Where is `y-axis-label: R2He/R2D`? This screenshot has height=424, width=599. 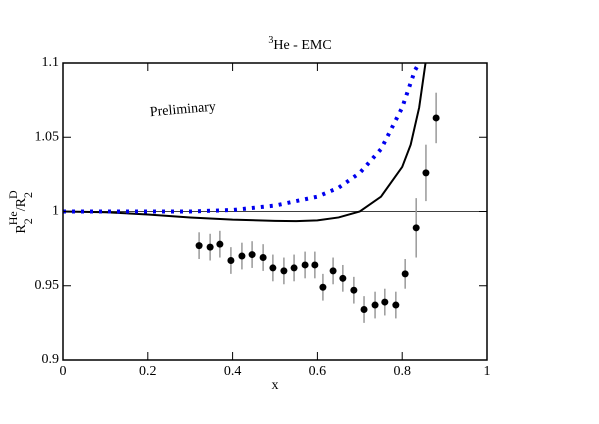
y-axis-label: R2He/R2D is located at coordinates (20, 212).